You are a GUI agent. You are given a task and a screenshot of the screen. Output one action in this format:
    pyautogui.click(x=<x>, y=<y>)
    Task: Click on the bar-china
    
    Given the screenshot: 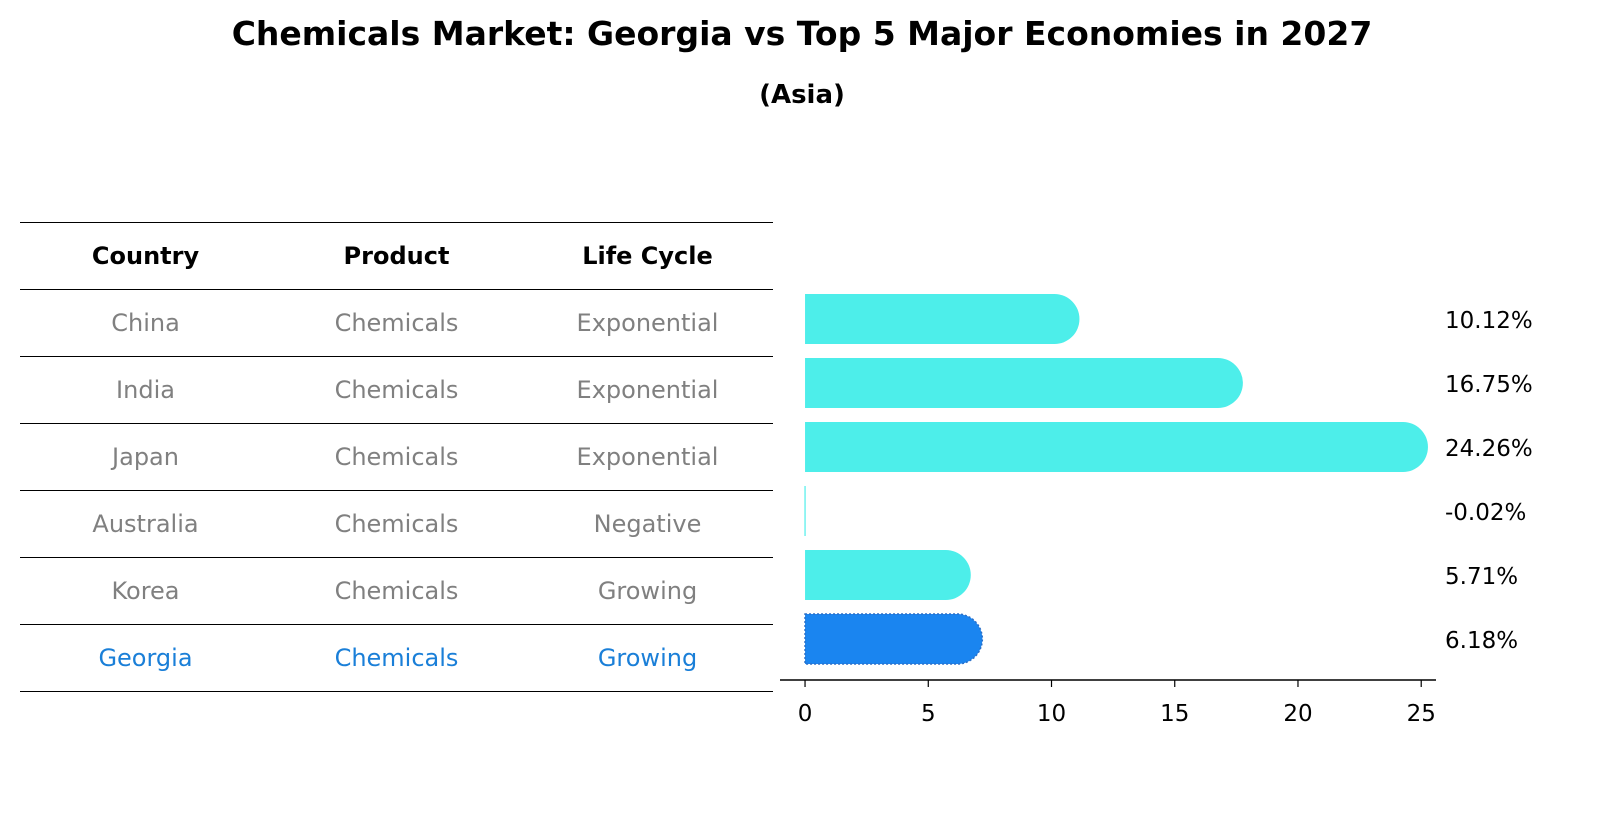 What is the action you would take?
    pyautogui.click(x=942, y=319)
    